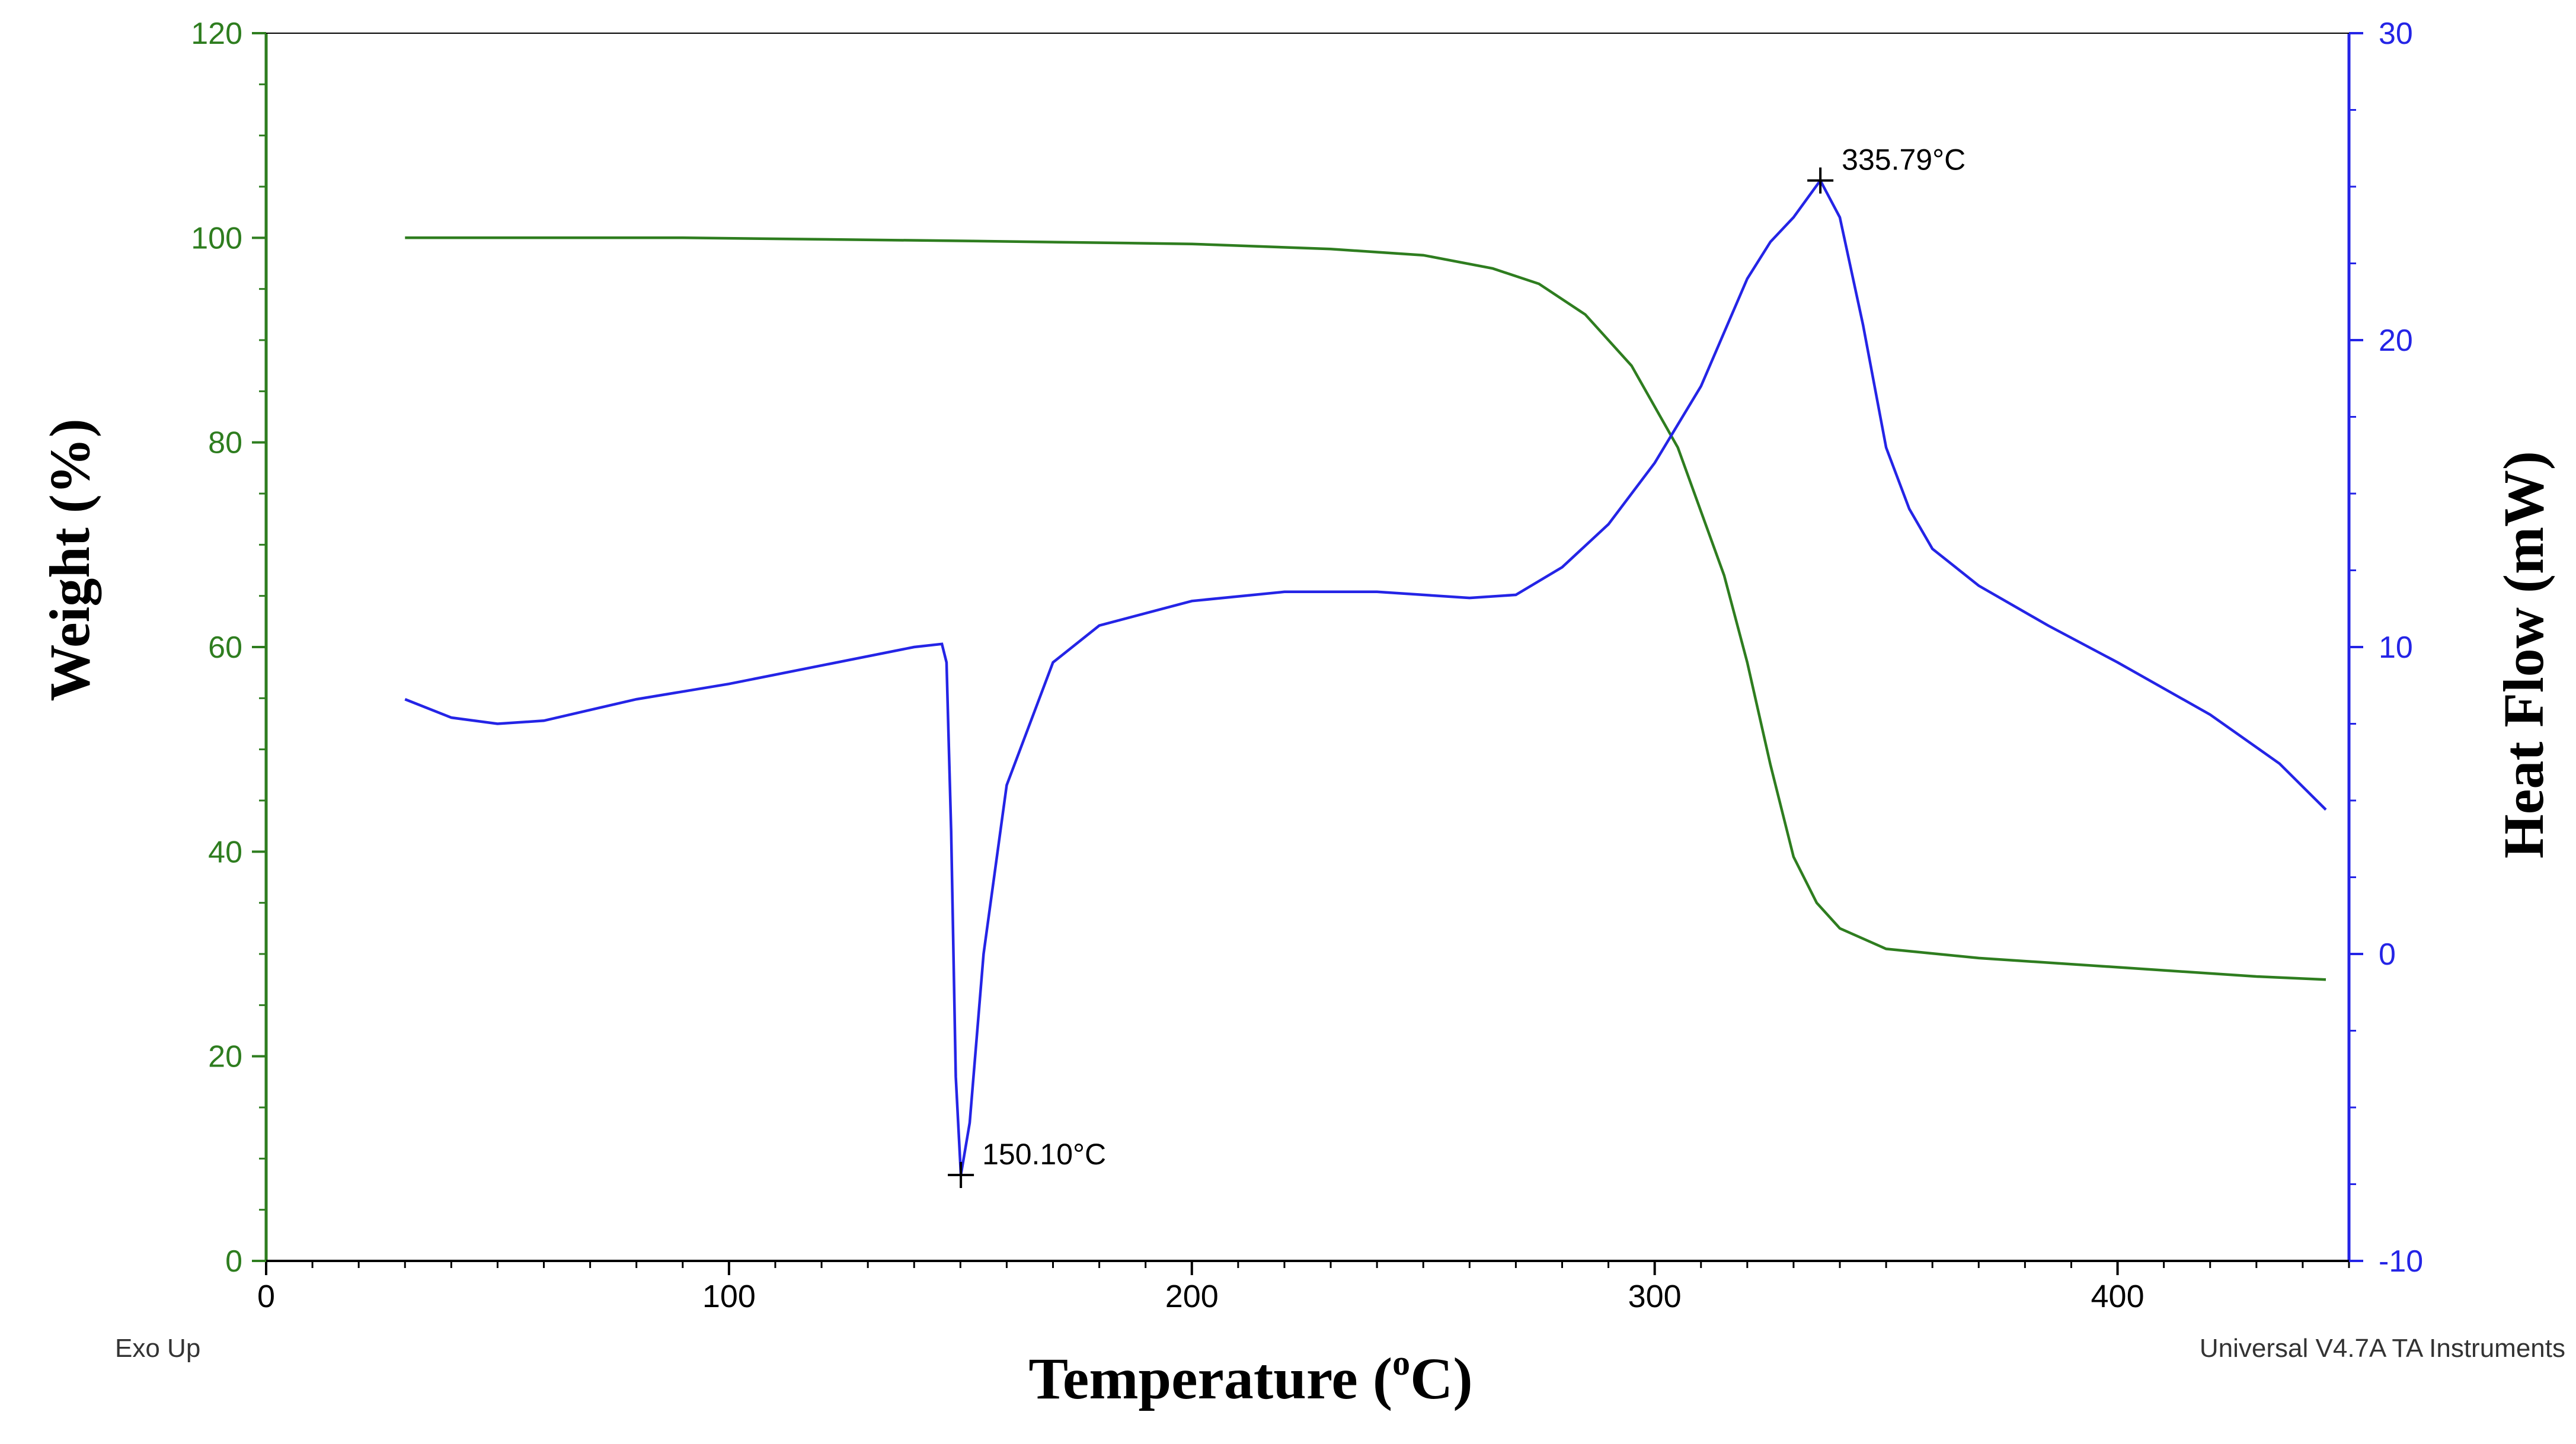 This screenshot has height=1444, width=2576. What do you see at coordinates (69, 559) in the screenshot?
I see `left-axis-title: Weight (%)` at bounding box center [69, 559].